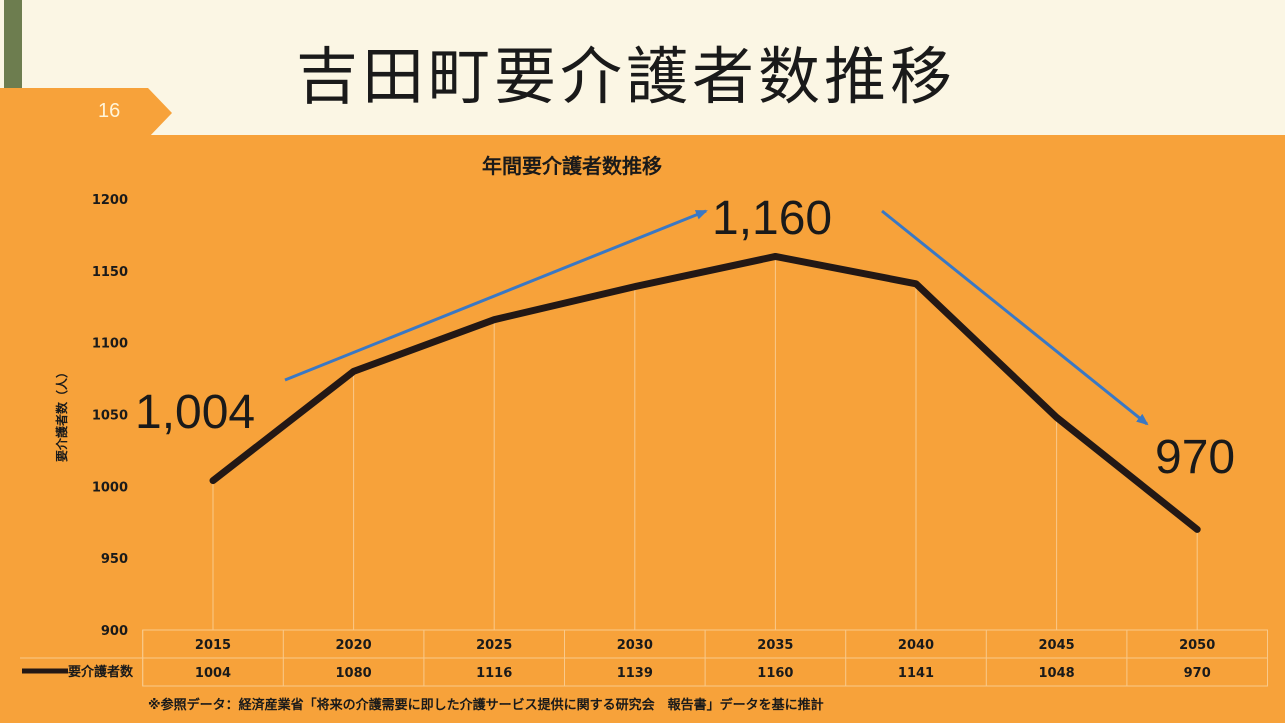 Image resolution: width=1285 pixels, height=723 pixels. Describe the element at coordinates (1197, 673) in the screenshot. I see `data-table-value: 970` at that location.